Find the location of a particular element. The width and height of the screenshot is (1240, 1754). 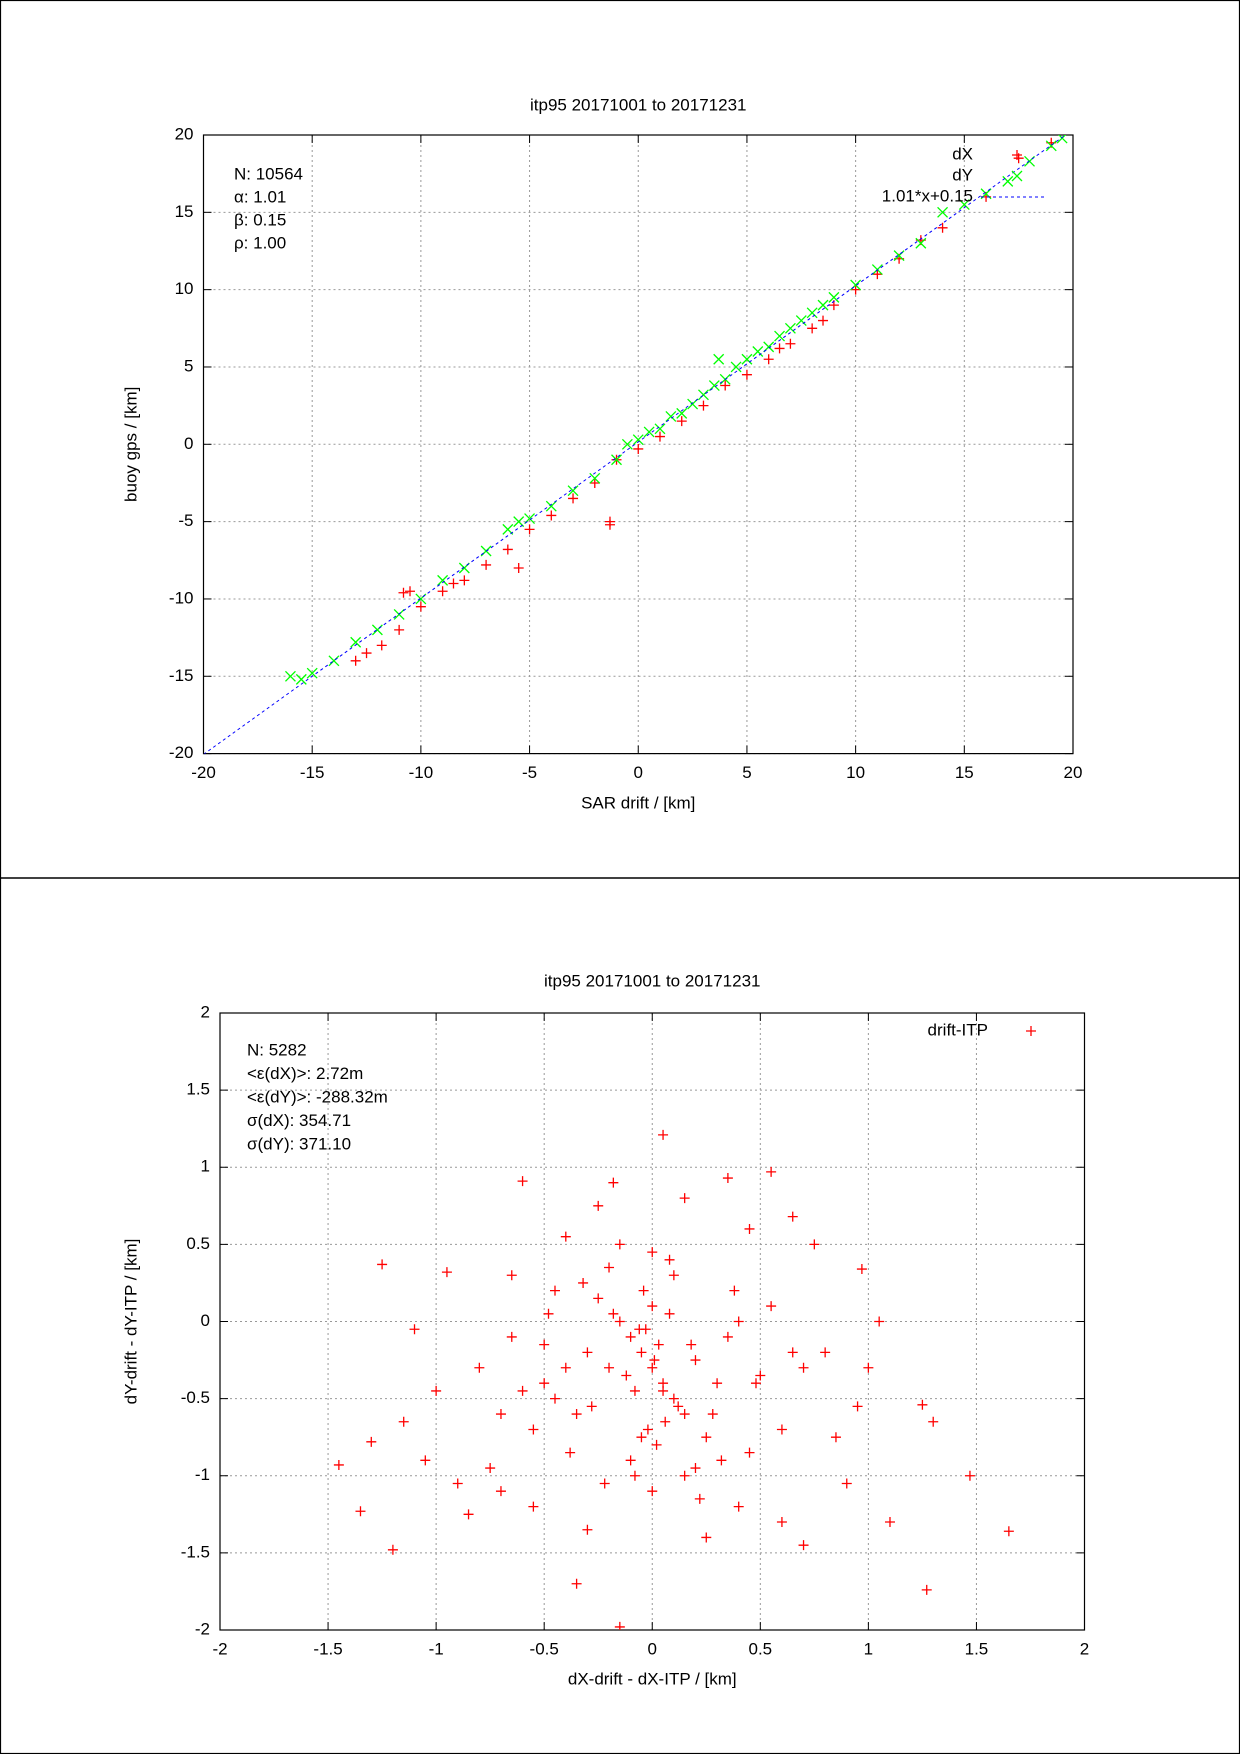

x-tick-label: -2 is located at coordinates (219, 1648).